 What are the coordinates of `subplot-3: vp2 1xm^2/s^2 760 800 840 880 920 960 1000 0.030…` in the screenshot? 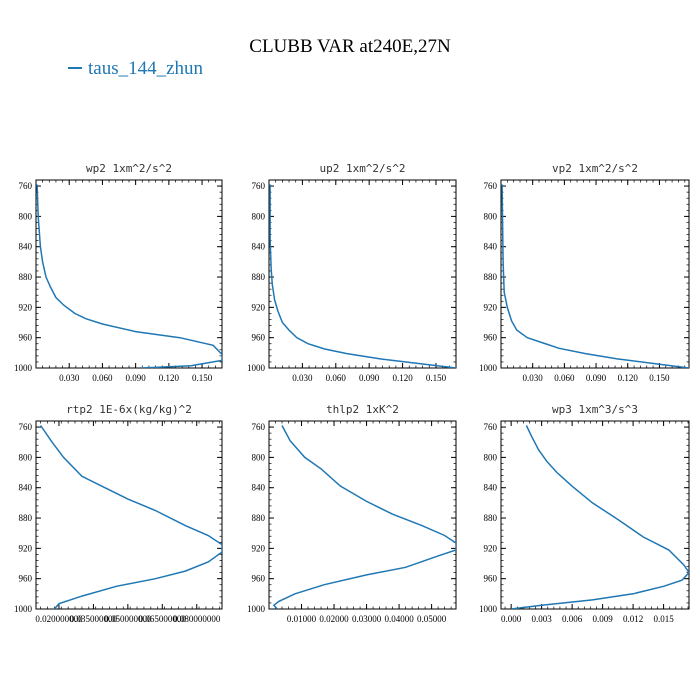 It's located at (584, 272).